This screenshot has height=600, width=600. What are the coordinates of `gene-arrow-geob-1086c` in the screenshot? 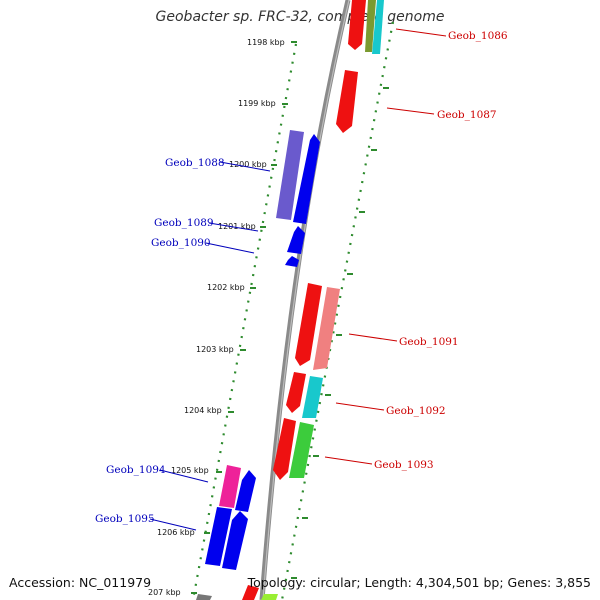 It's located at (378, 27).